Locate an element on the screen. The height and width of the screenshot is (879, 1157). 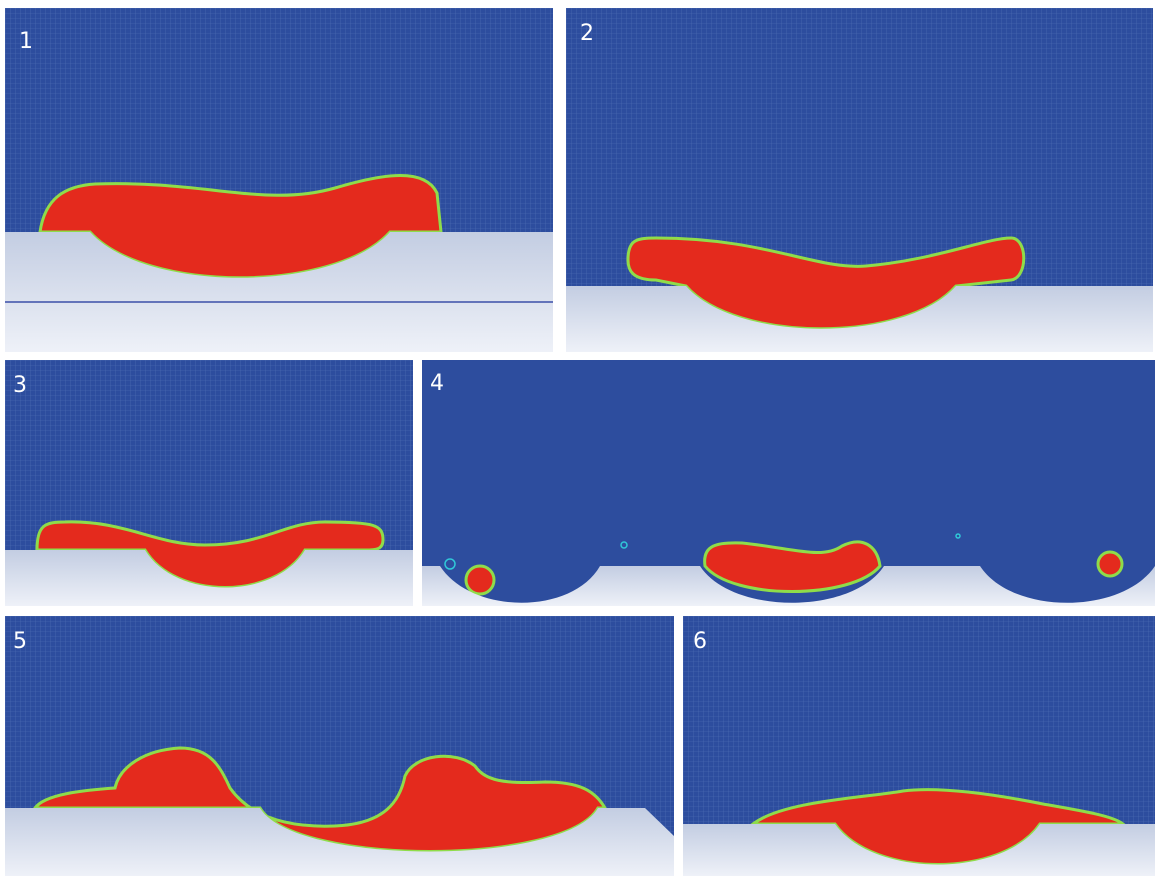
panel-label: 4 is located at coordinates (437, 383).